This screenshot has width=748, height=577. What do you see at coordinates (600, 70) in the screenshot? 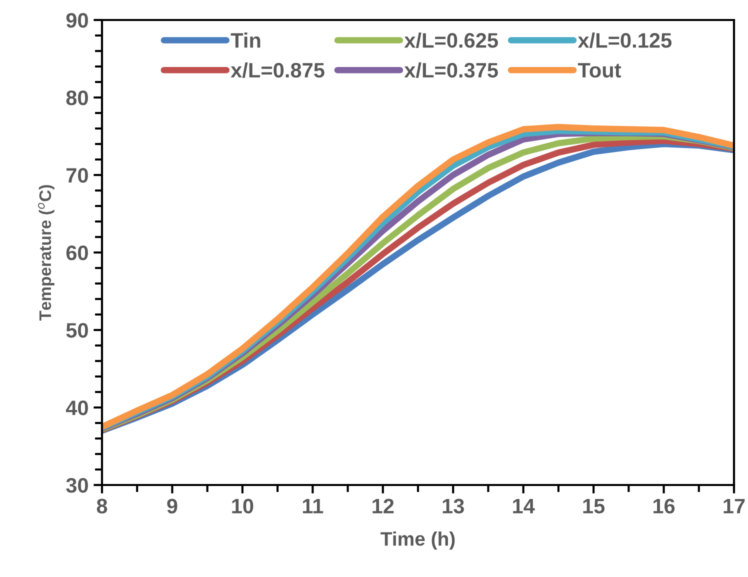
I see `legend-label: Tout` at bounding box center [600, 70].